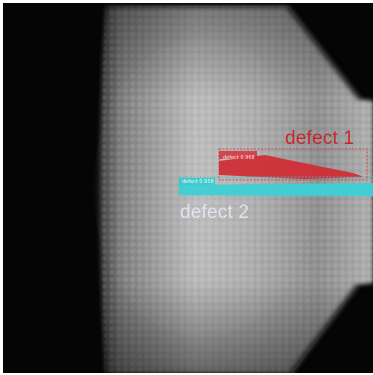  I want to click on defect-1-label: defect 1, so click(320, 138).